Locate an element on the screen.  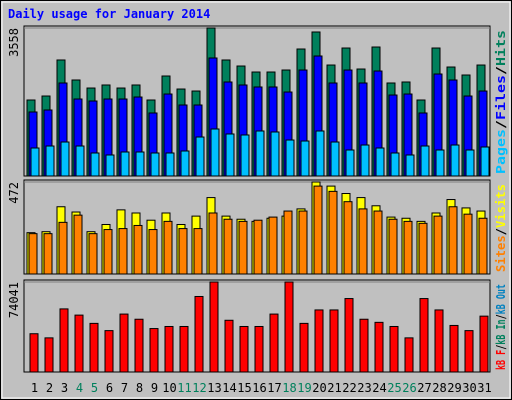
x-tick-label: 19 is located at coordinates (304, 388).